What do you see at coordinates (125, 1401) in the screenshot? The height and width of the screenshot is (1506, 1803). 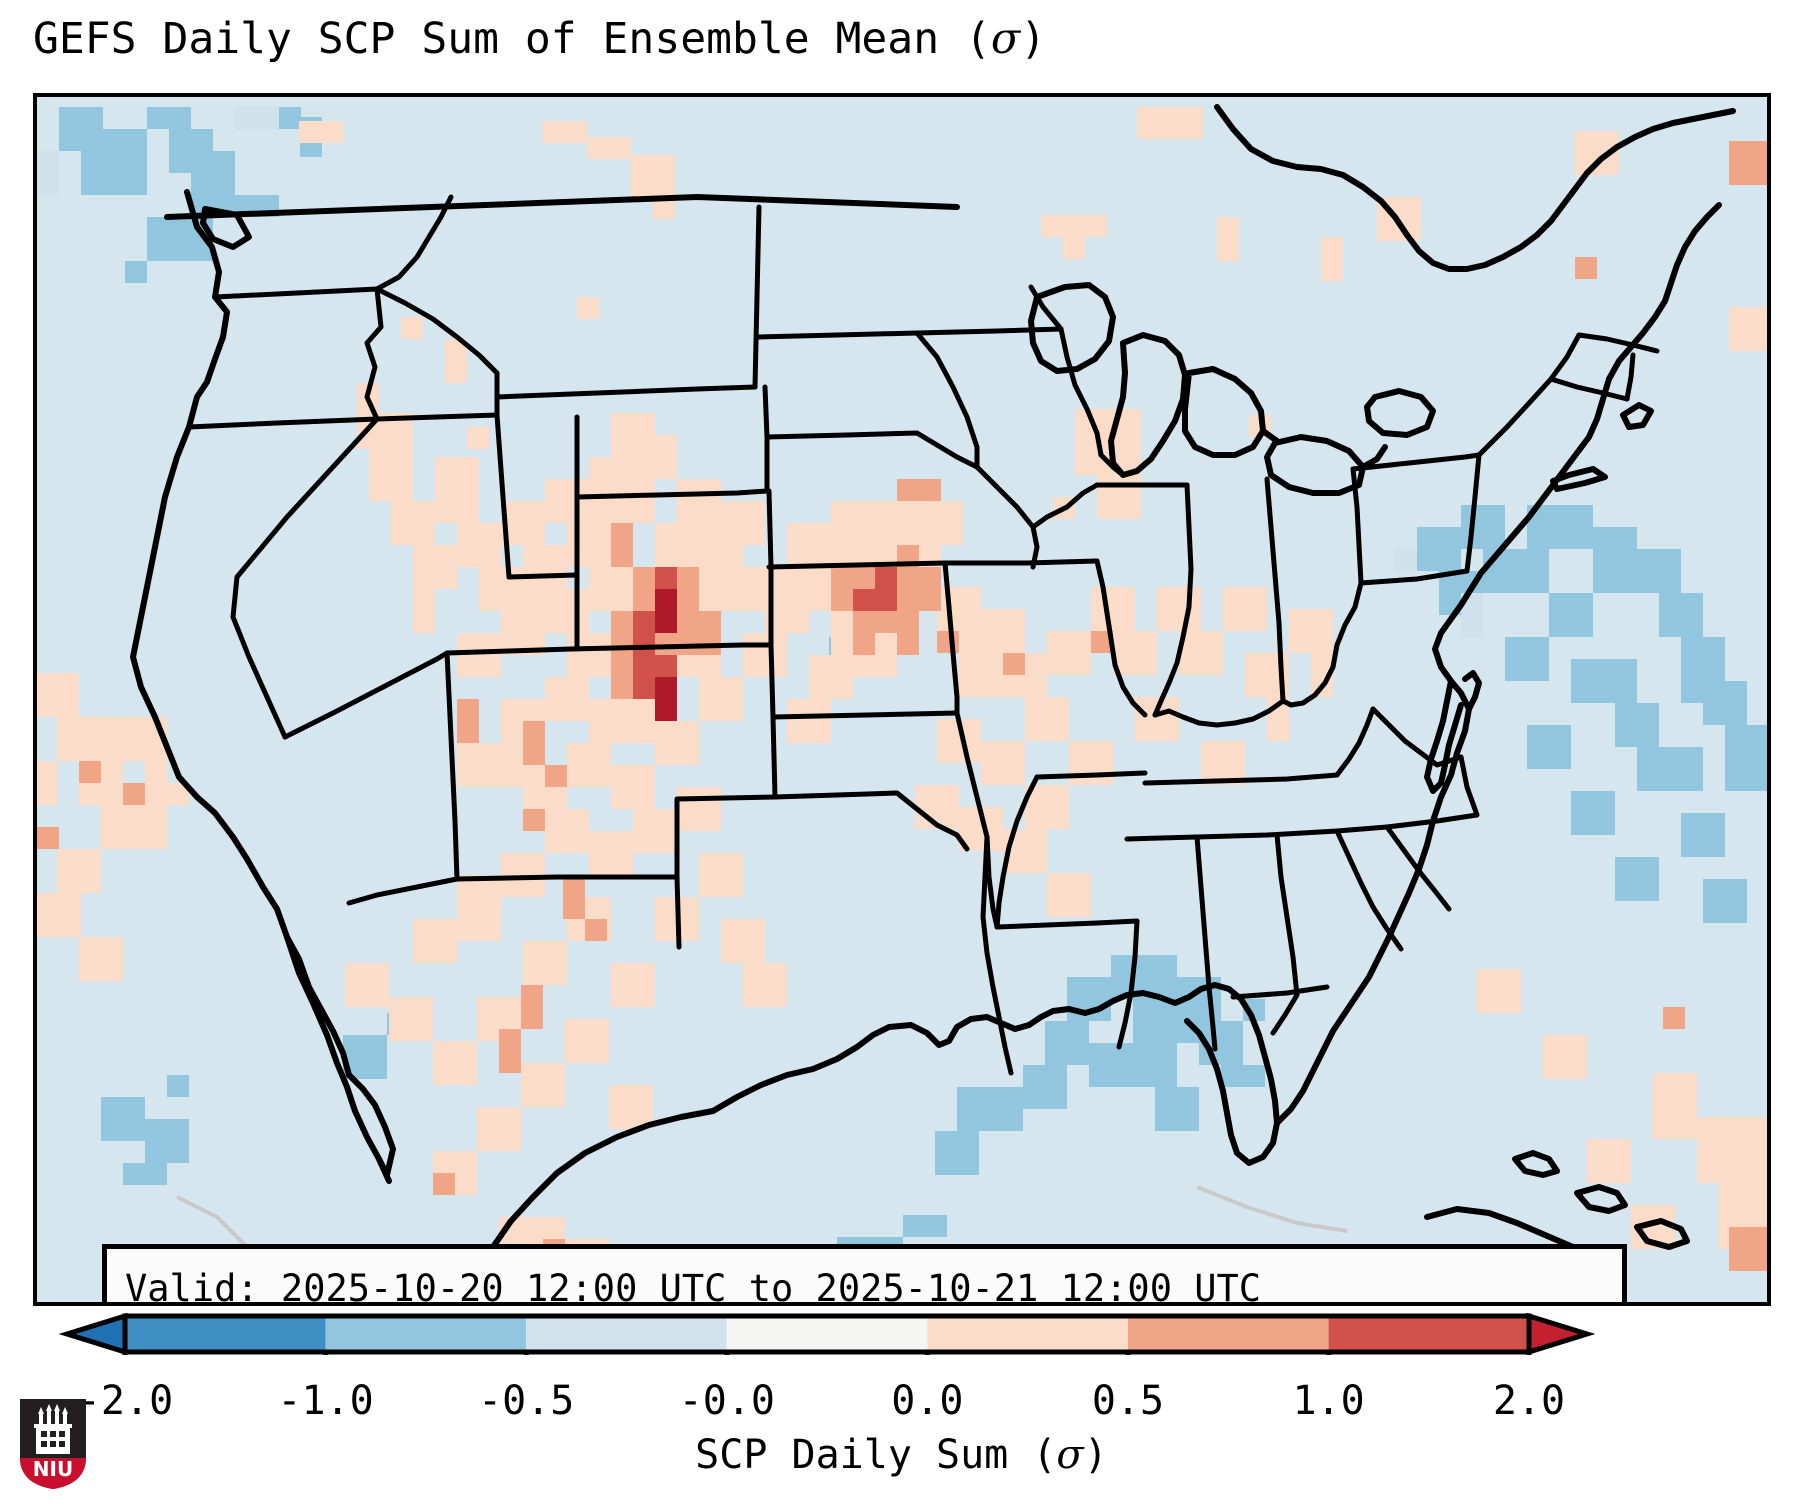 I see `colorbar-tick-label-0: -2.0` at bounding box center [125, 1401].